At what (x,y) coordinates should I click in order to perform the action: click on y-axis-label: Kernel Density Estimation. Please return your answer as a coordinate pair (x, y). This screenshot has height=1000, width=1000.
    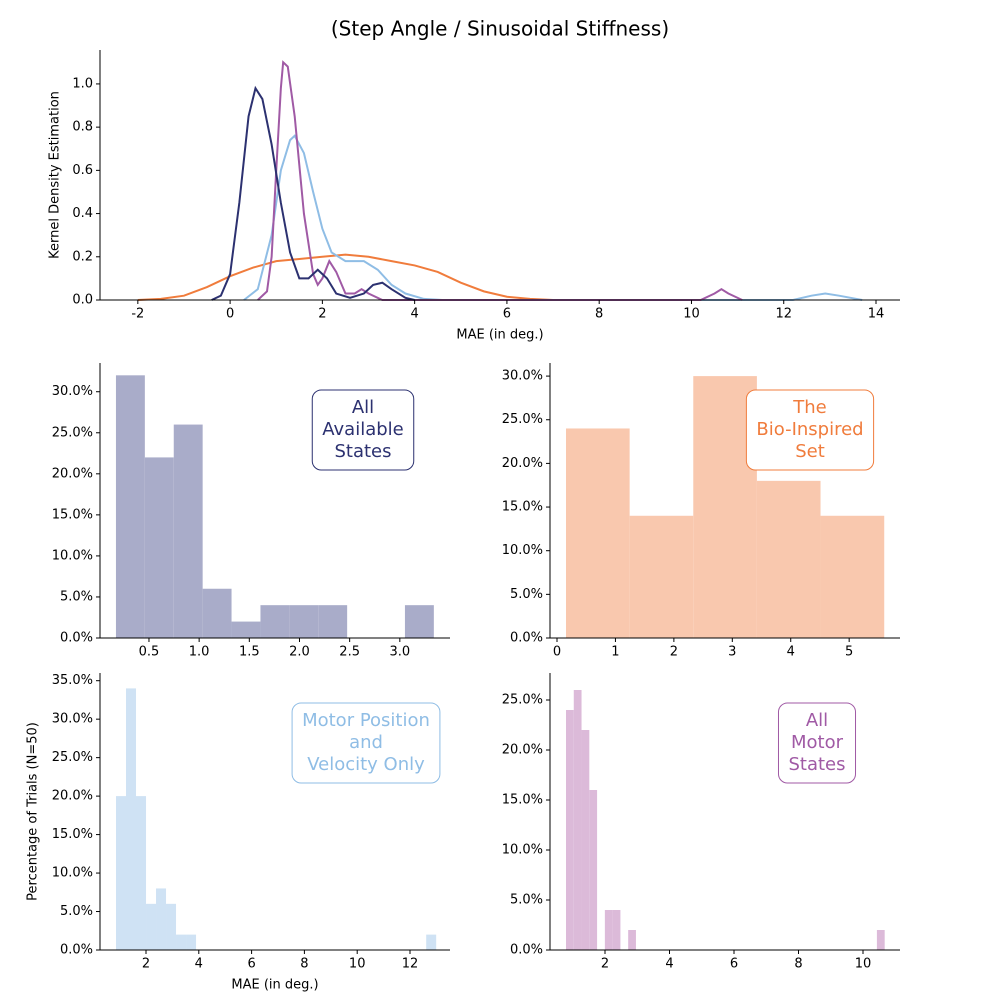
    Looking at the image, I should click on (55, 175).